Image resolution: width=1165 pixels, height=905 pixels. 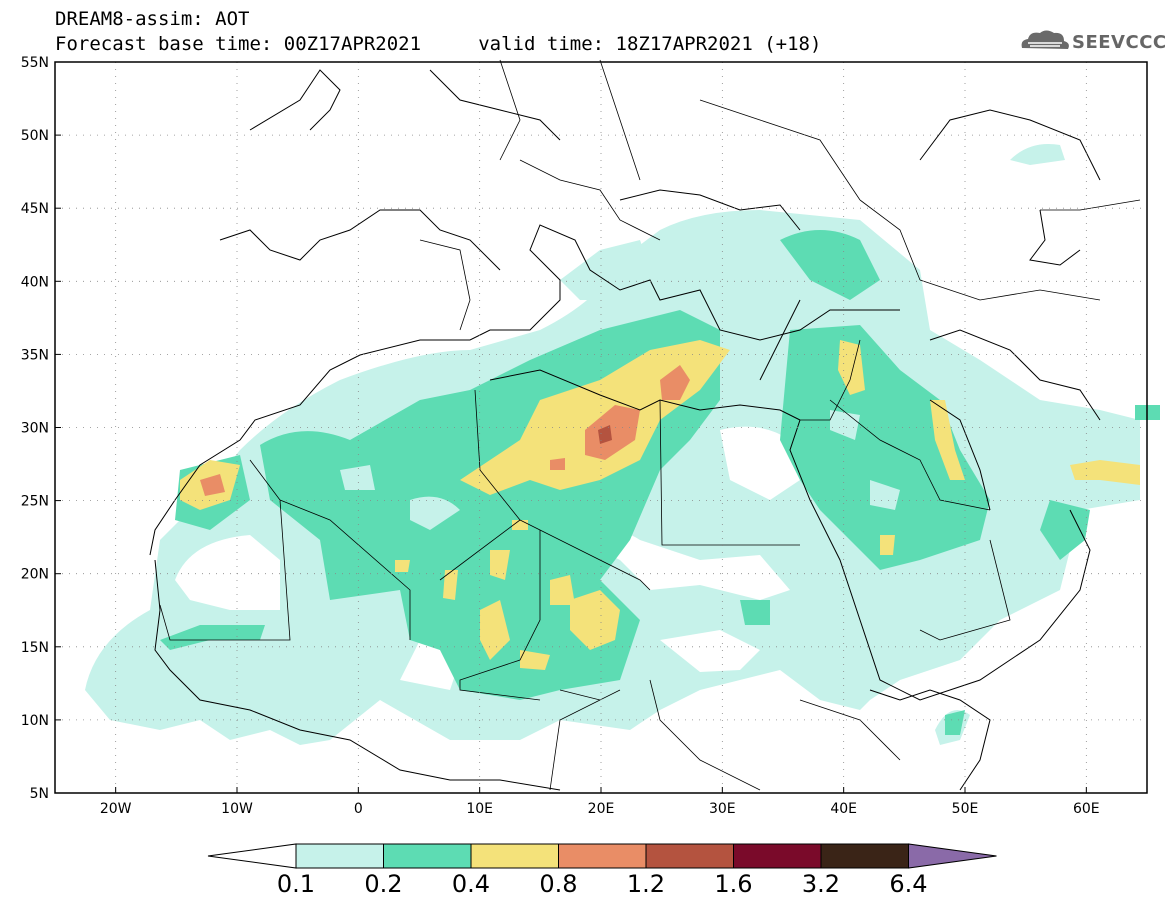 I want to click on longitude-label: 30E, so click(x=722, y=809).